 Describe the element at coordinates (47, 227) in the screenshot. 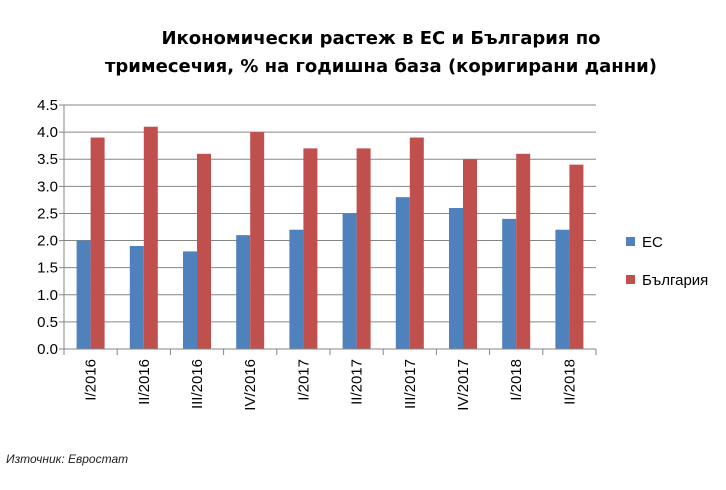

I see `y-axis-tick-labels: 0.0 0.5 1.0 1.5 2.0 2.5 3.0 3.5 4.0 4.5` at that location.